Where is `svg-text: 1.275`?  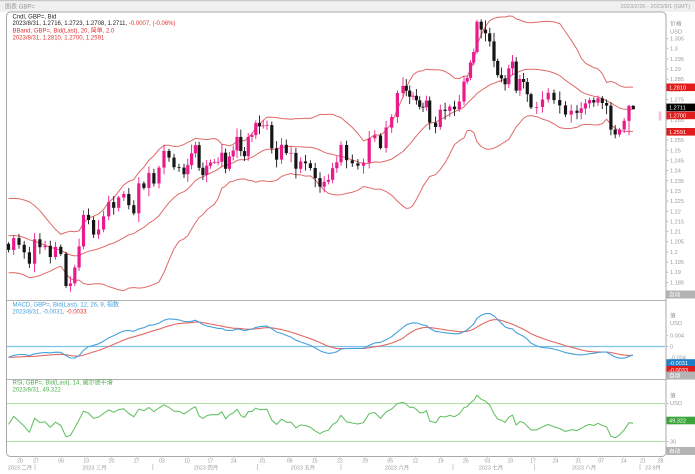
svg-text: 1.275 is located at coordinates (677, 101).